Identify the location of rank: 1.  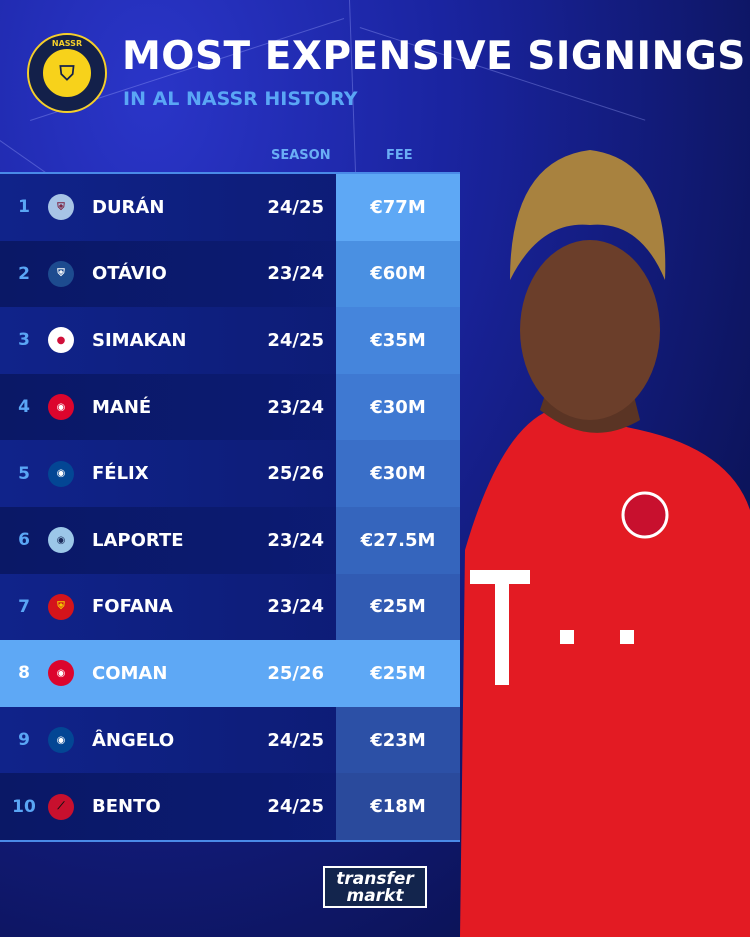
(24, 207).